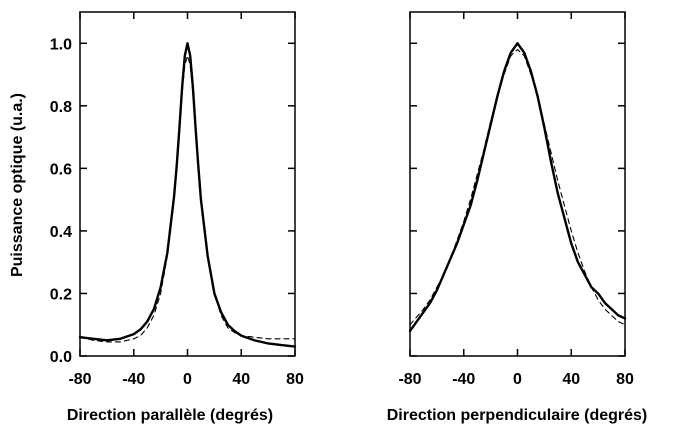 This screenshot has height=430, width=690. What do you see at coordinates (79, 379) in the screenshot?
I see `left-x-tick-label: -80` at bounding box center [79, 379].